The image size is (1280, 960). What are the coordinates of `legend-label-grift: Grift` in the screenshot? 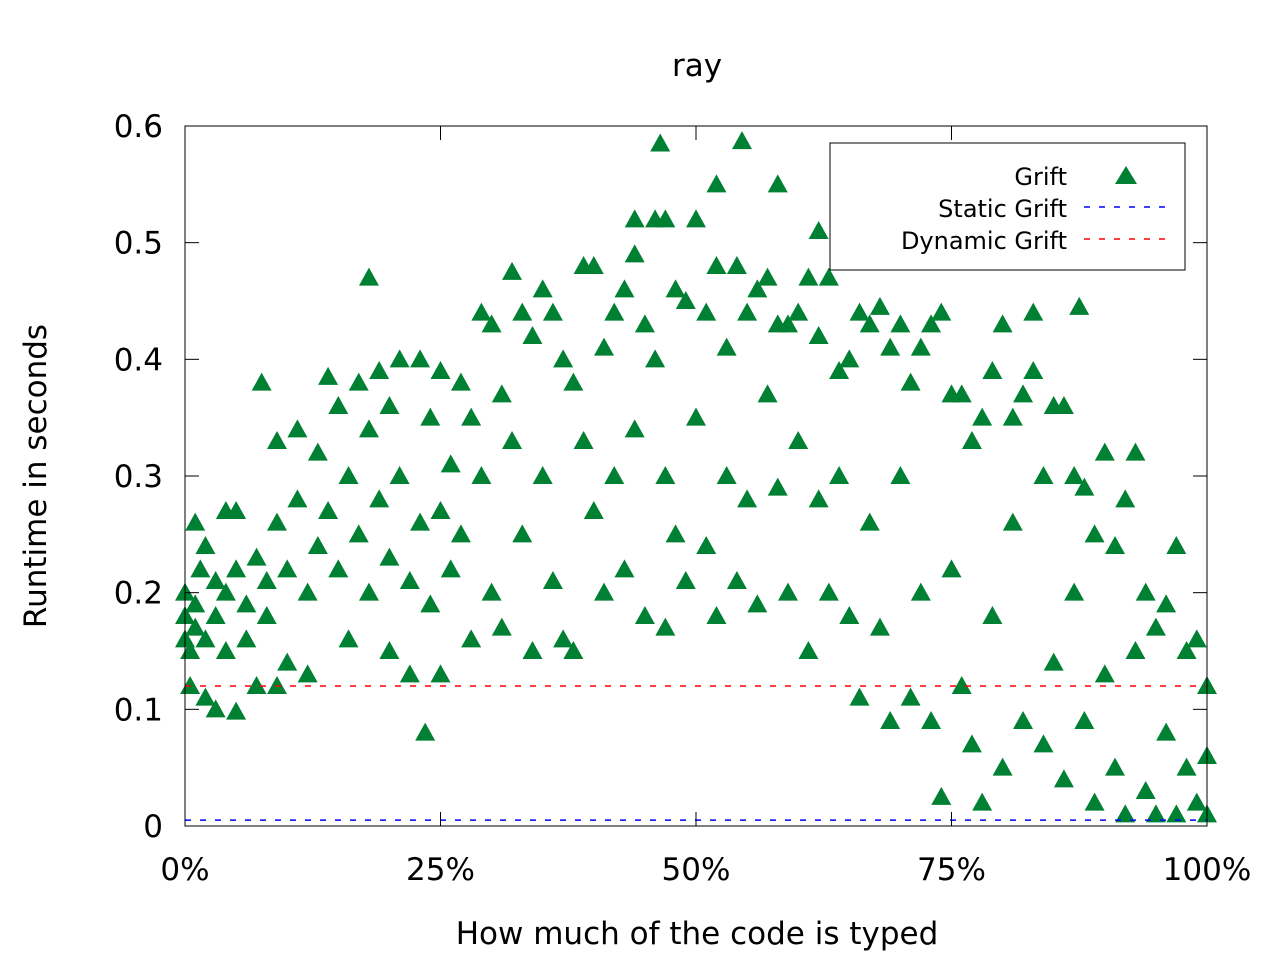 It's located at (1040, 177).